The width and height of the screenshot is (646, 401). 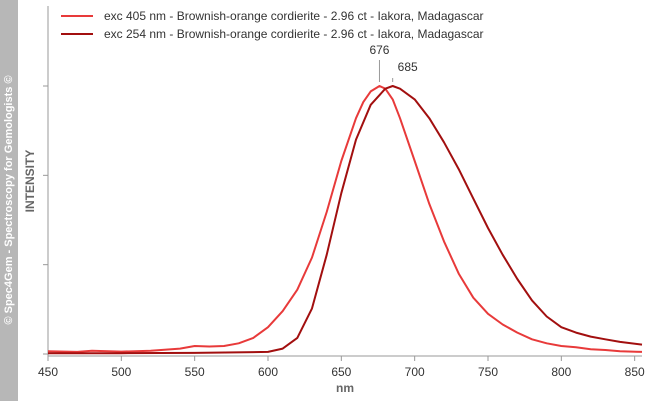 What do you see at coordinates (408, 67) in the screenshot?
I see `peak-label: 685` at bounding box center [408, 67].